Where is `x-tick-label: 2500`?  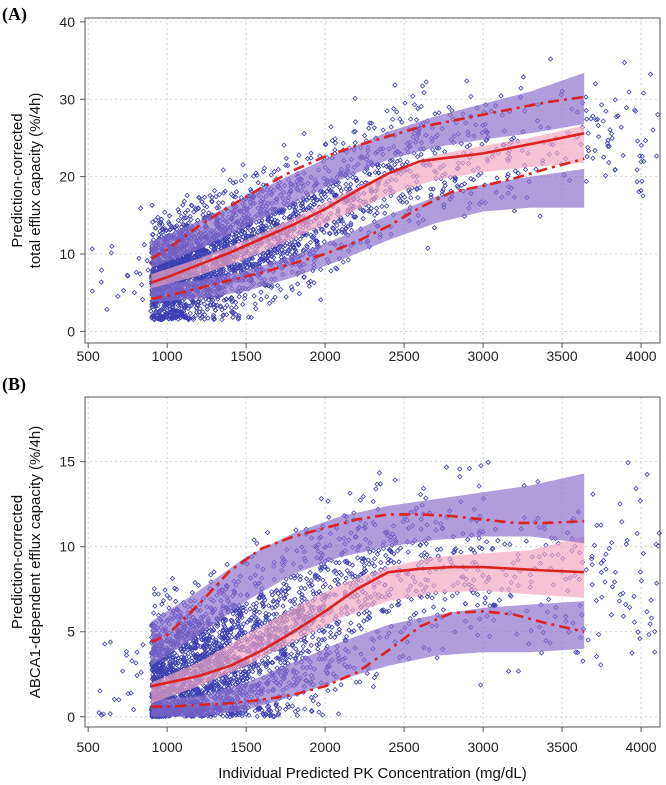 x-tick-label: 2500 is located at coordinates (404, 356).